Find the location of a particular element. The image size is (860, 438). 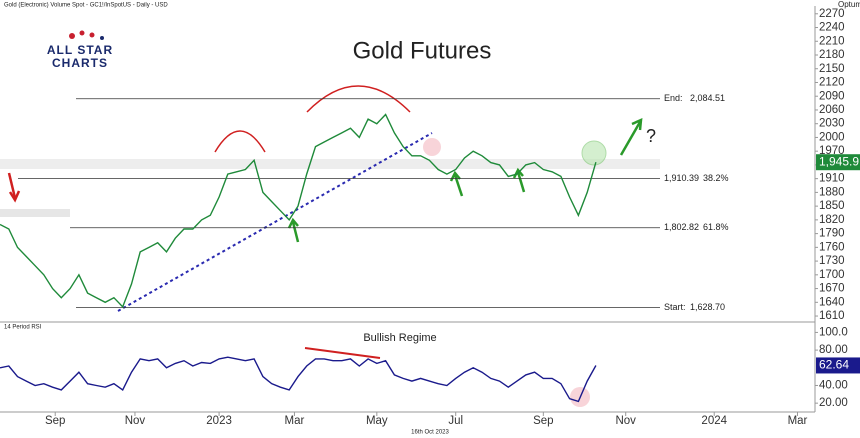

level-label: 2,084.51 is located at coordinates (707, 98).